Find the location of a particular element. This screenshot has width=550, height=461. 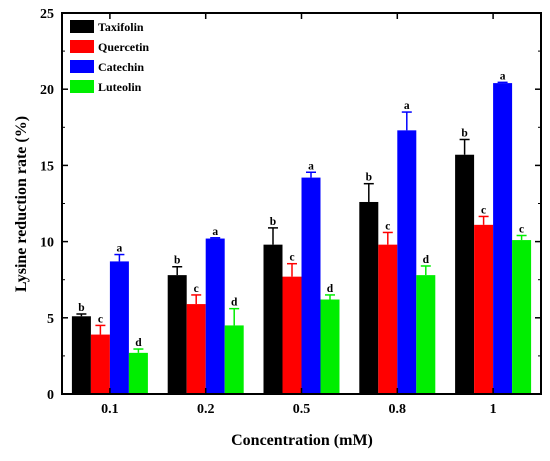

legend-swatch-luteolin is located at coordinates (82, 86).